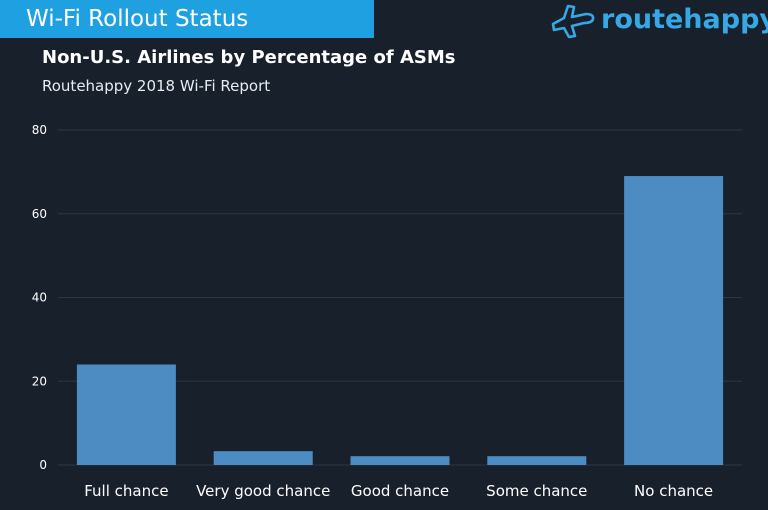  What do you see at coordinates (674, 320) in the screenshot?
I see `bar-no-chance` at bounding box center [674, 320].